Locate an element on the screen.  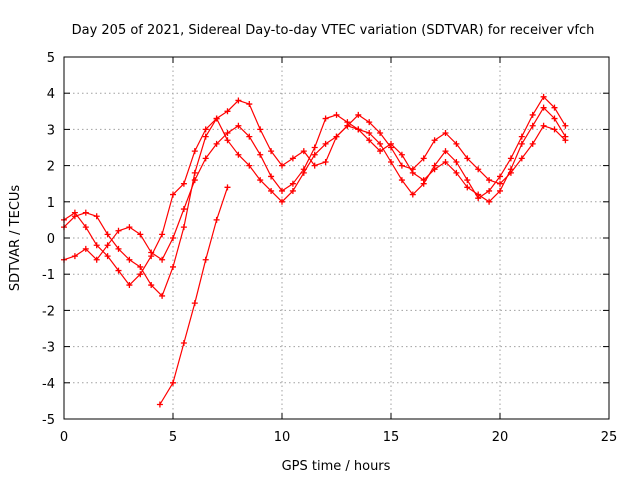
y-tick-label: -5 is located at coordinates (48, 420).